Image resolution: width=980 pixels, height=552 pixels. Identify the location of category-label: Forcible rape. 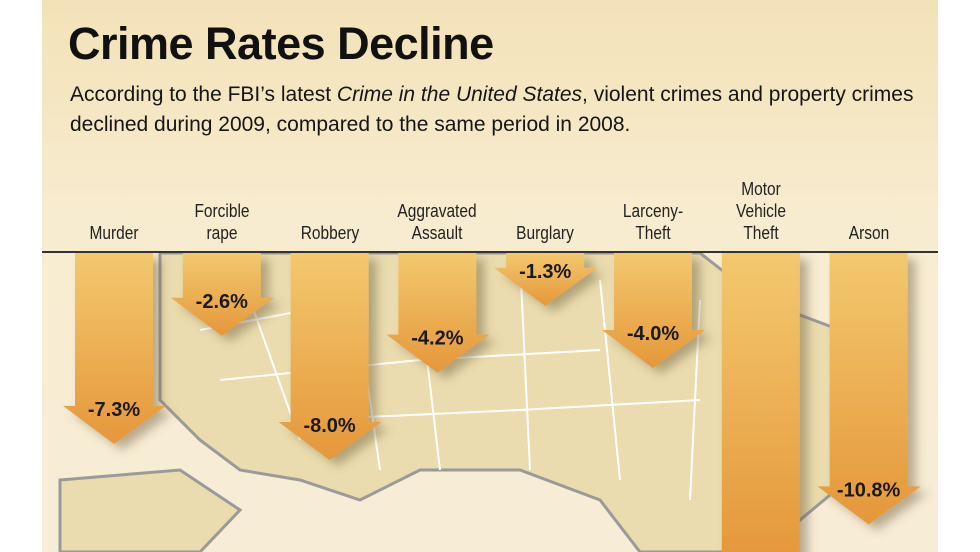
(221, 222).